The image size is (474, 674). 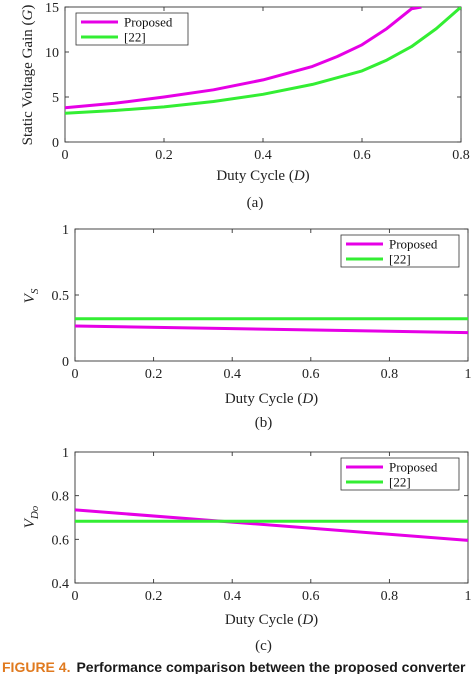 I want to click on y-axis-label-subscript: Do, so click(x=35, y=512).